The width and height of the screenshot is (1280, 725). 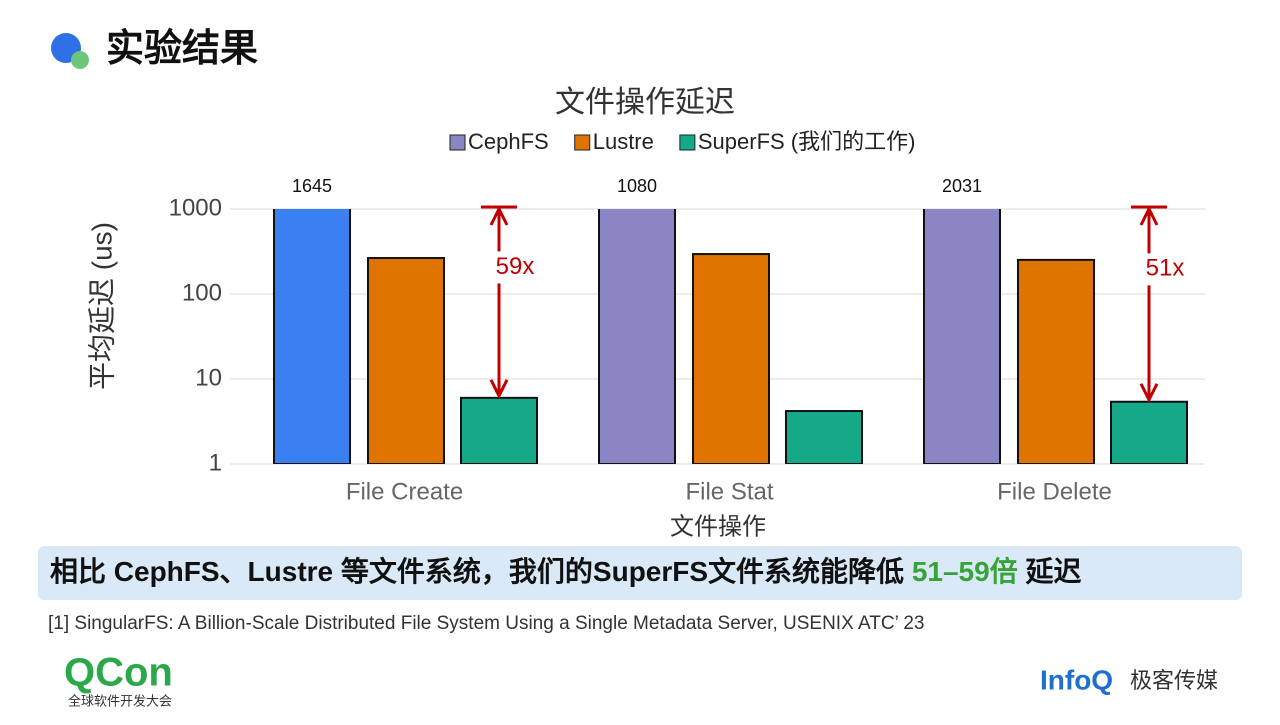 I want to click on x-tick-label: File Create, so click(x=404, y=491).